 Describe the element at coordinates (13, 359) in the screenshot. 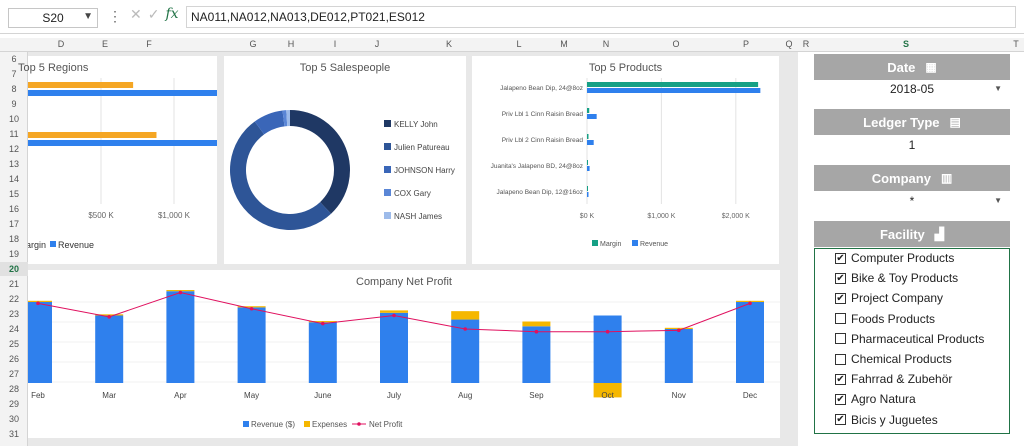

I see `row-header: 26` at that location.